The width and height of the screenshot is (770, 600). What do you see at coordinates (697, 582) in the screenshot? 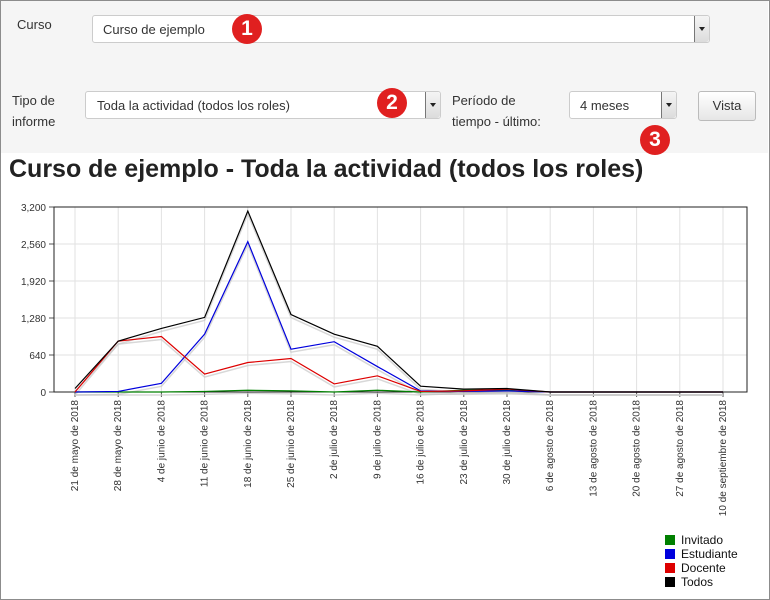
I see `legend-label: Todos` at bounding box center [697, 582].